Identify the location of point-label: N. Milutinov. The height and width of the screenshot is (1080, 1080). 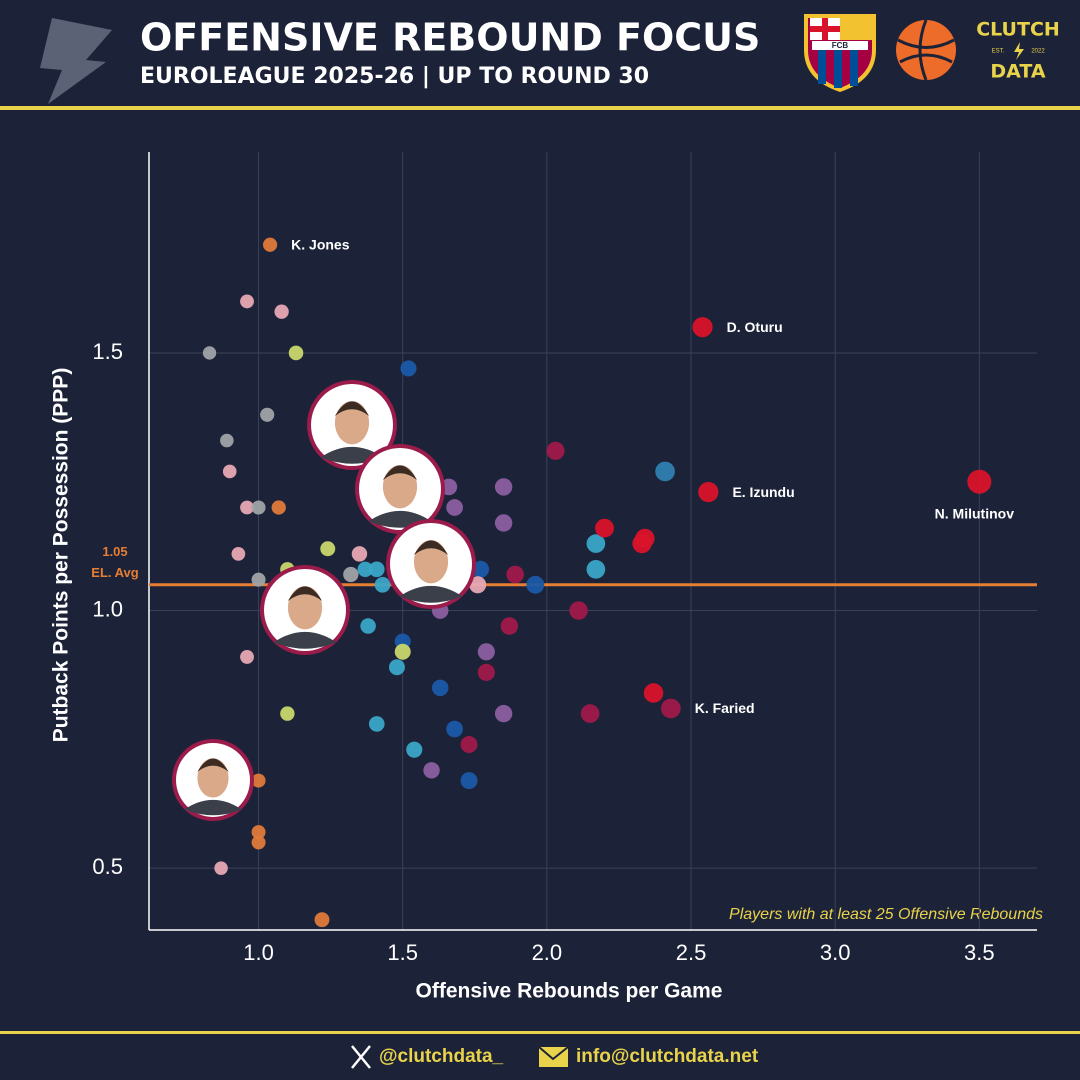
(975, 513).